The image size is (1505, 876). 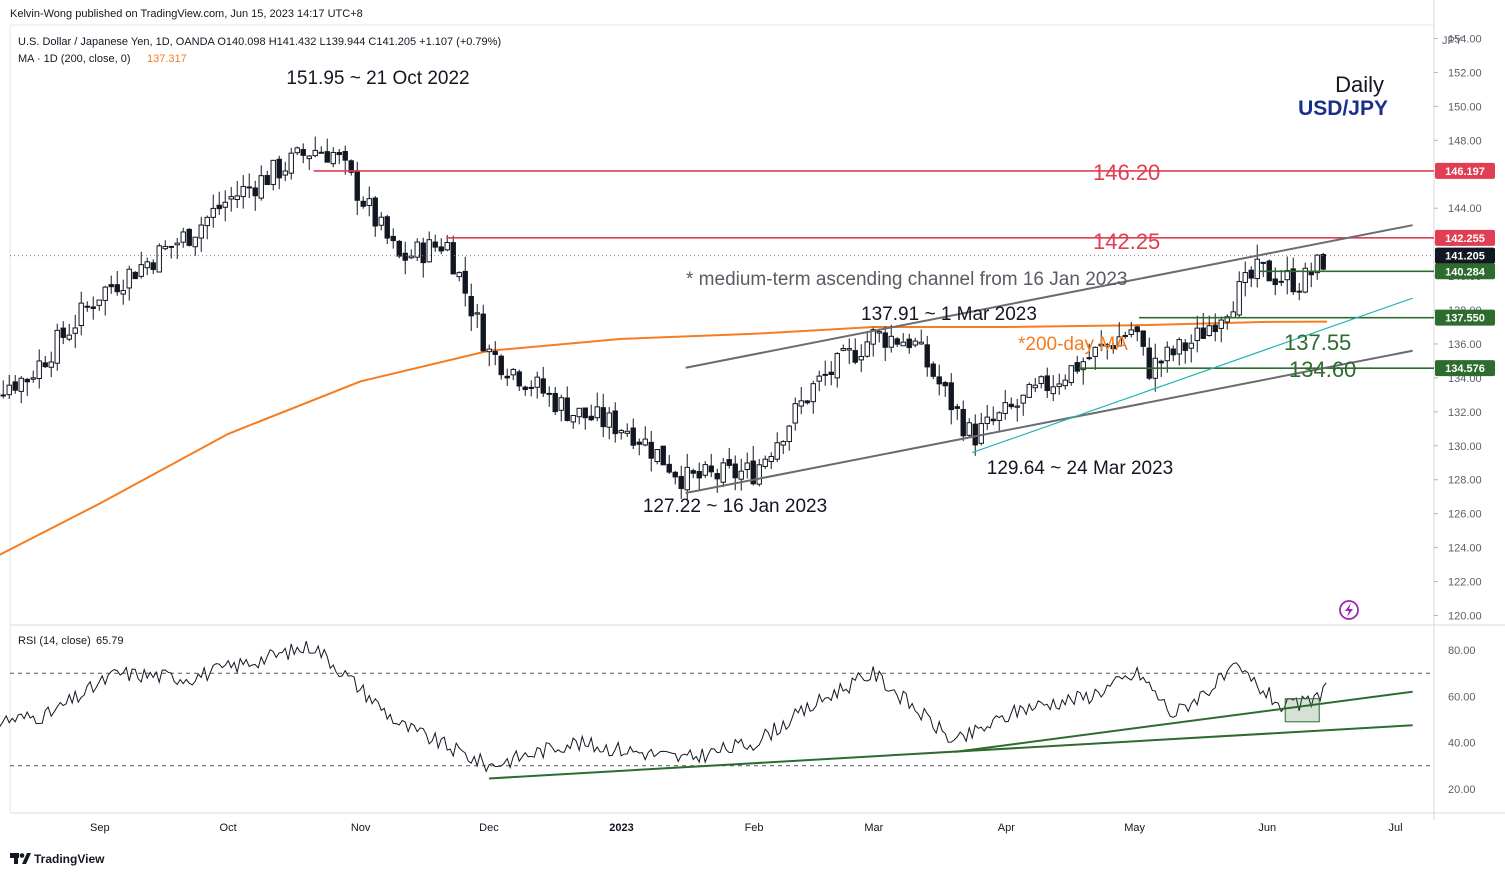 I want to click on ma-legend-value: 137.317, so click(x=167, y=59).